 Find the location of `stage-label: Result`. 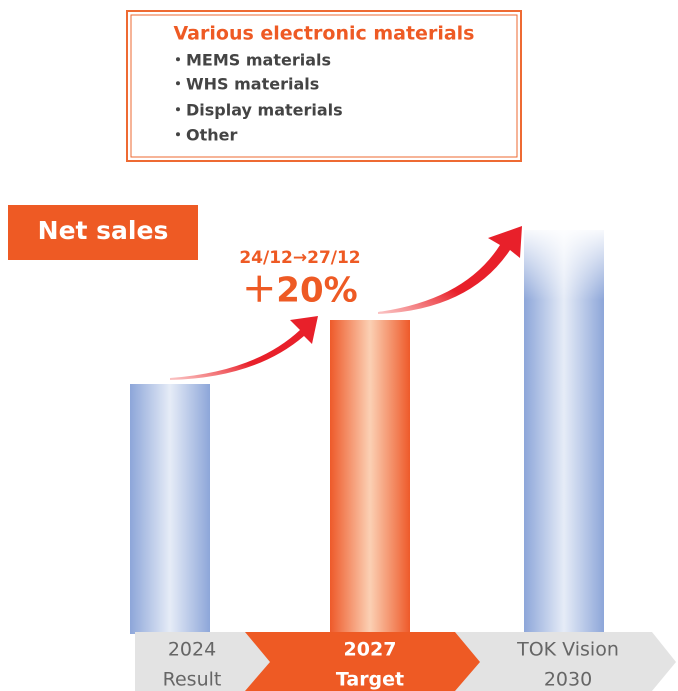

stage-label: Result is located at coordinates (192, 680).